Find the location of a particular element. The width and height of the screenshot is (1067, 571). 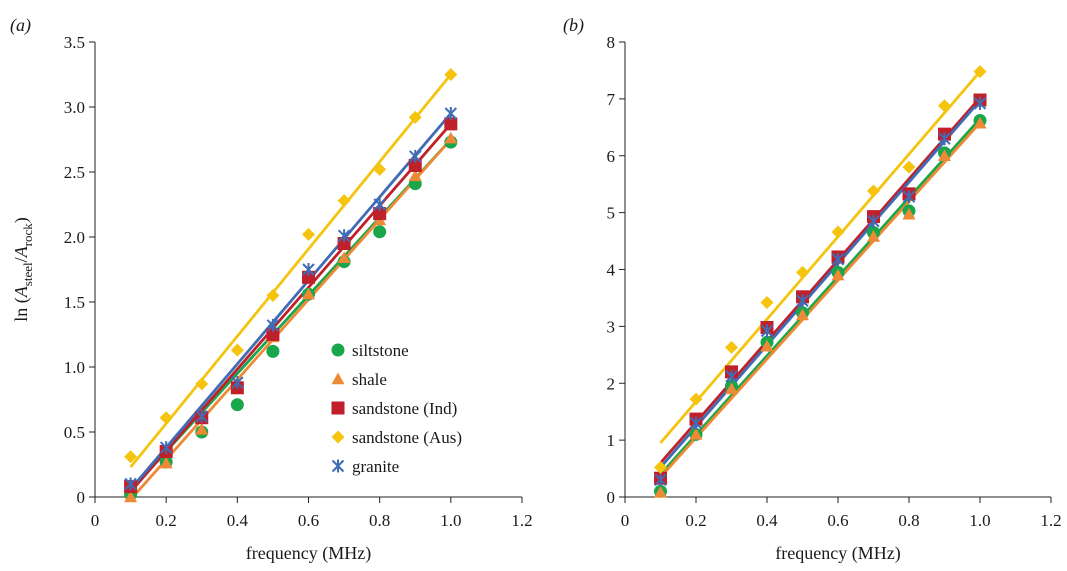

y-tick-label: 1.5 is located at coordinates (74, 302).